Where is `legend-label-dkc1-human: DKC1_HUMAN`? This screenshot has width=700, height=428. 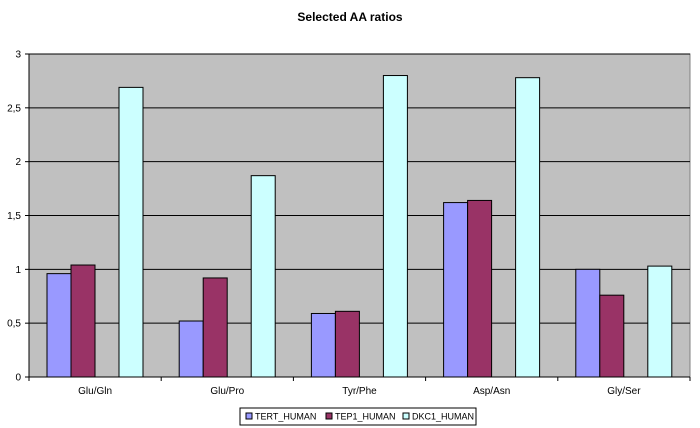
legend-label-dkc1-human: DKC1_HUMAN is located at coordinates (443, 417).